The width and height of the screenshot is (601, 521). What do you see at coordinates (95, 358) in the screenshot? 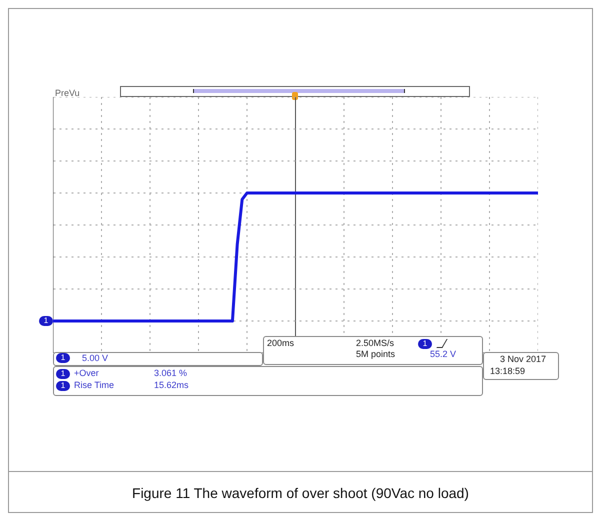
I see `text: 5.00 V` at bounding box center [95, 358].